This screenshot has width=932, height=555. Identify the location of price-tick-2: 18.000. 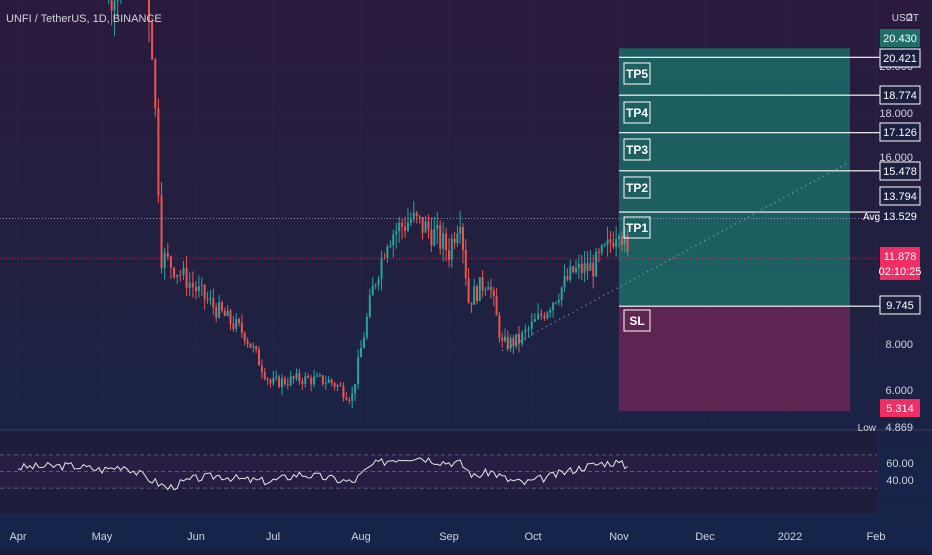
(896, 114).